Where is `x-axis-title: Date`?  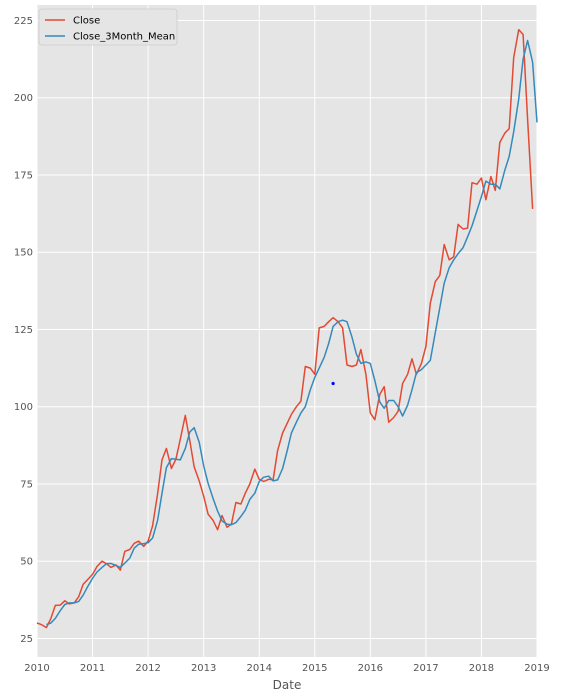
x-axis-title: Date is located at coordinates (287, 685).